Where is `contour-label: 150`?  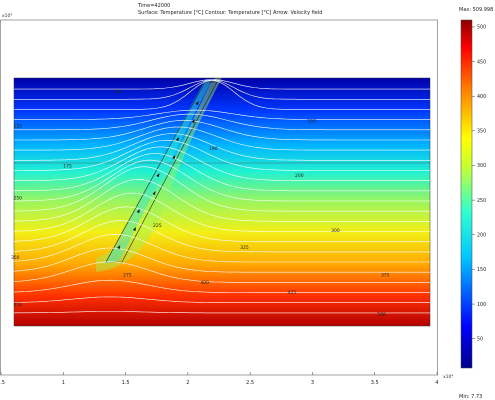
contour-label: 150 is located at coordinates (311, 122).